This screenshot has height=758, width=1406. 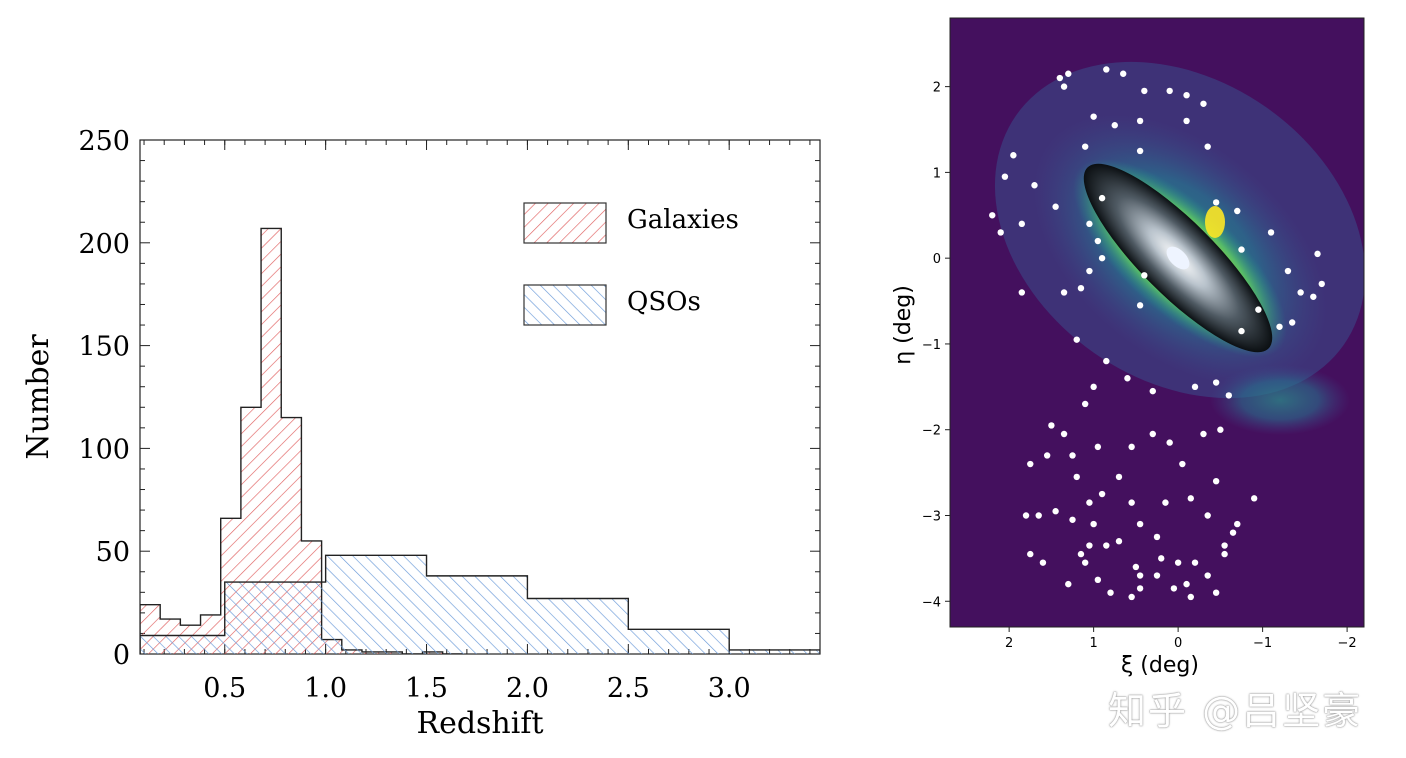 What do you see at coordinates (1347, 643) in the screenshot?
I see `map-x-tick-label: −2` at bounding box center [1347, 643].